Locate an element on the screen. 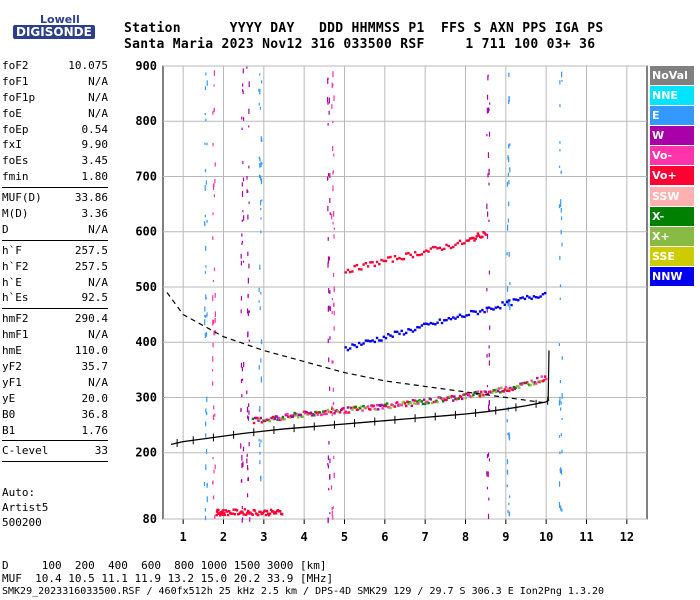 The height and width of the screenshot is (600, 700). legend: NoVal NNE E W Vo- Vo+ SSW X- X+ SSE NNW is located at coordinates (672, 176).